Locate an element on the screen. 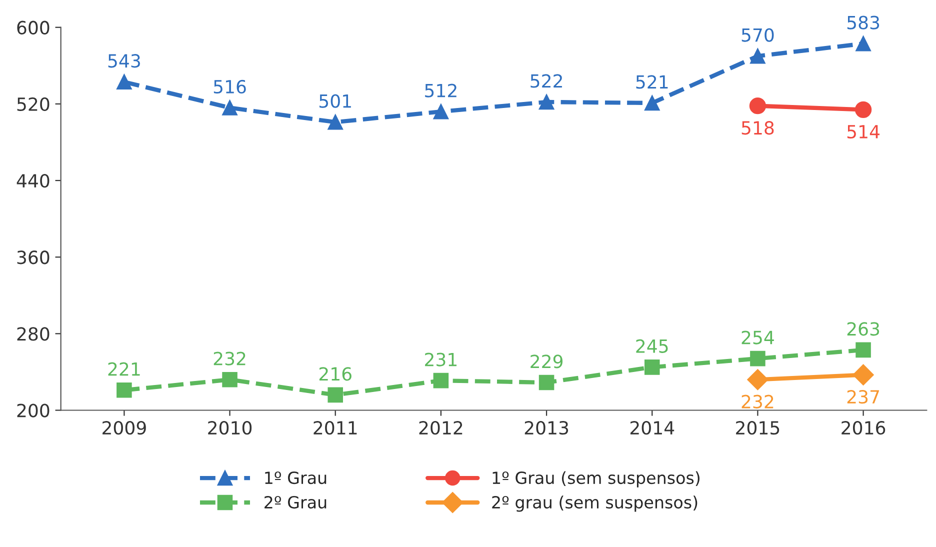  x-tick-label: 2014 is located at coordinates (652, 427).